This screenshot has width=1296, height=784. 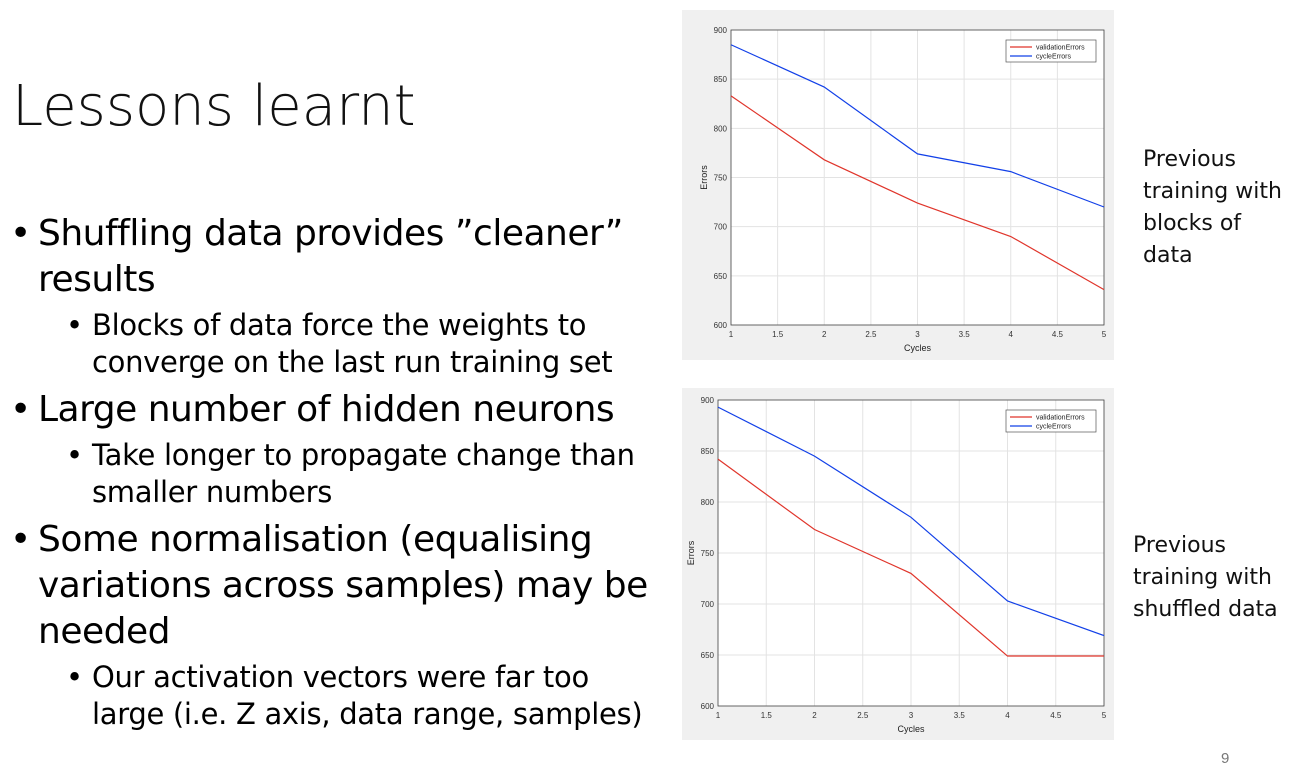 I want to click on caption-bottom: Previous training with shuffled data, so click(x=1205, y=577).